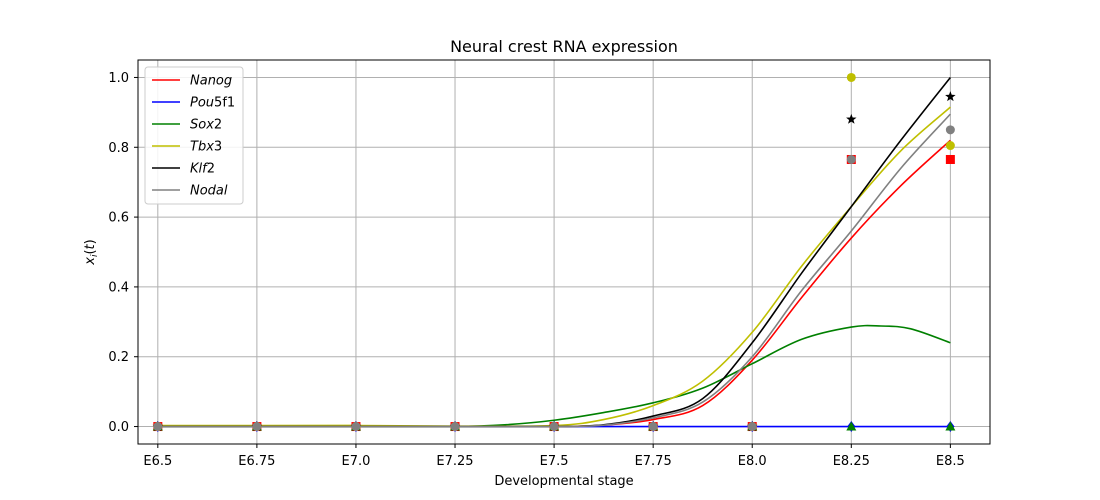 This screenshot has height=500, width=1100. Describe the element at coordinates (206, 125) in the screenshot. I see `legend-label-sox2: Sox2` at that location.